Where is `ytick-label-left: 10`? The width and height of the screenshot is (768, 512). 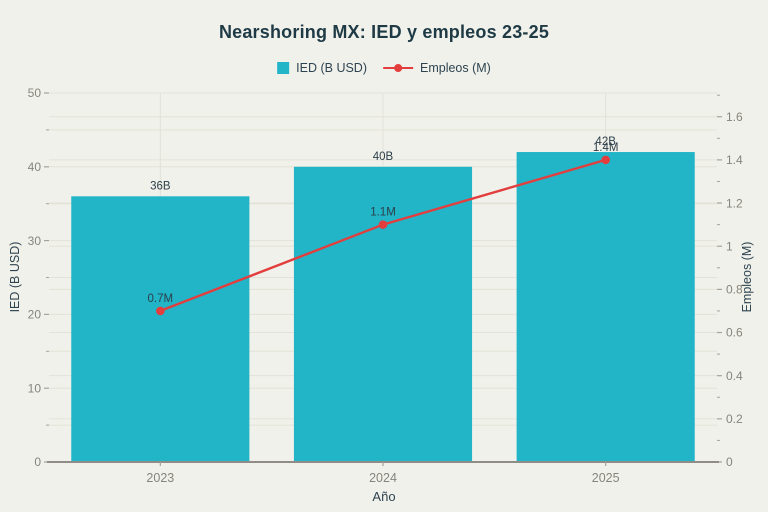 ytick-label-left: 10 is located at coordinates (35, 388).